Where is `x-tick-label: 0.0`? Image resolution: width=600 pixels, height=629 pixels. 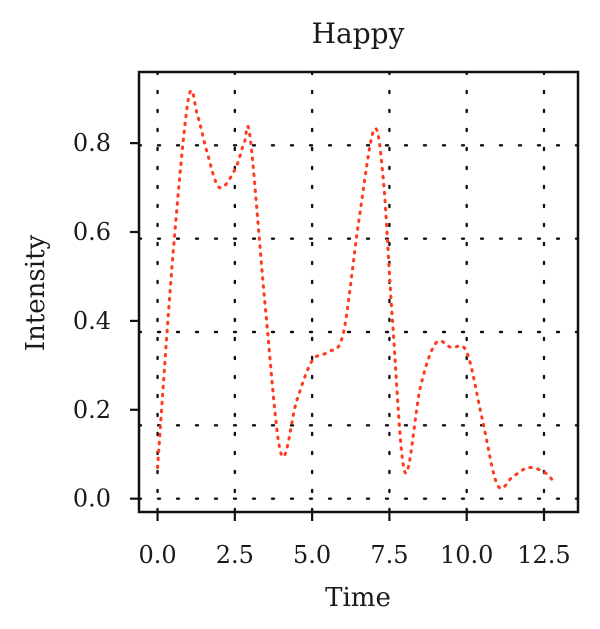 x-tick-label: 0.0 is located at coordinates (157, 555).